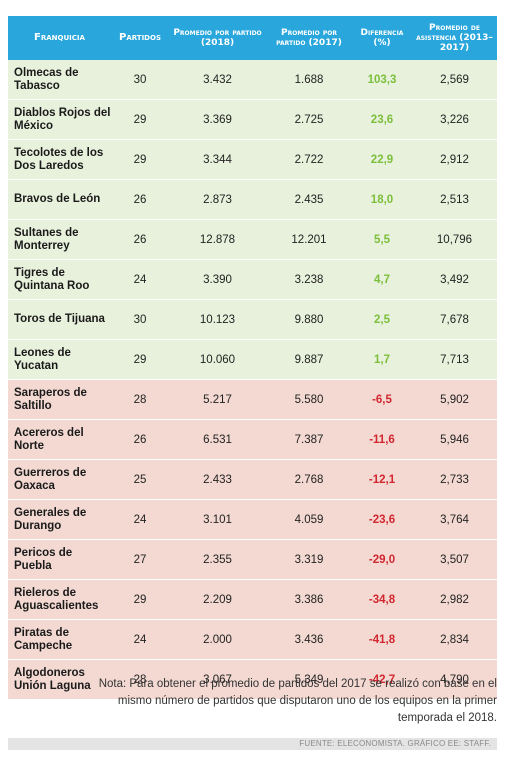 The image size is (505, 768). What do you see at coordinates (309, 599) in the screenshot?
I see `cell-promedio-2017: 3.386` at bounding box center [309, 599].